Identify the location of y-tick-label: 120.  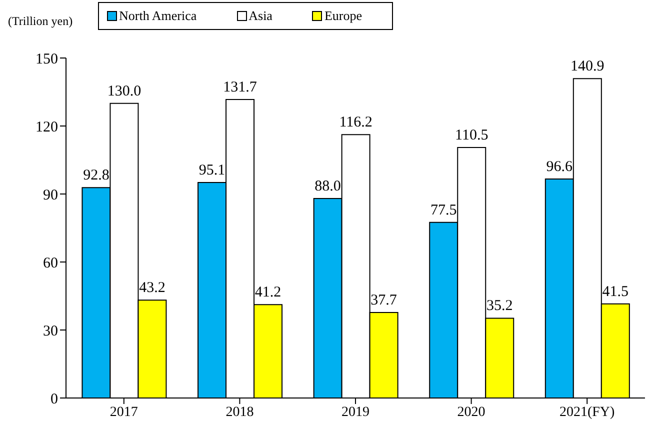
(47, 127).